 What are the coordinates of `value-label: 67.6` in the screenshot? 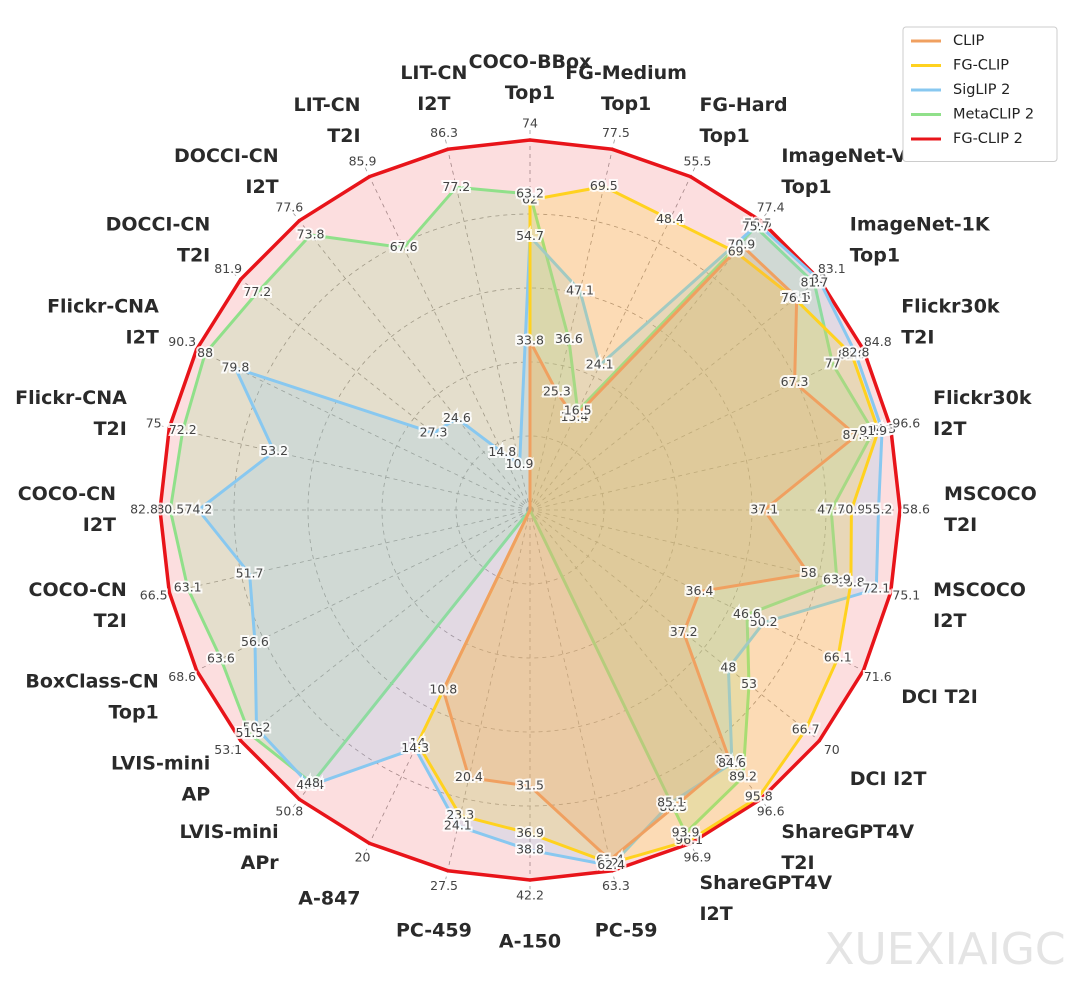 It's located at (404, 246).